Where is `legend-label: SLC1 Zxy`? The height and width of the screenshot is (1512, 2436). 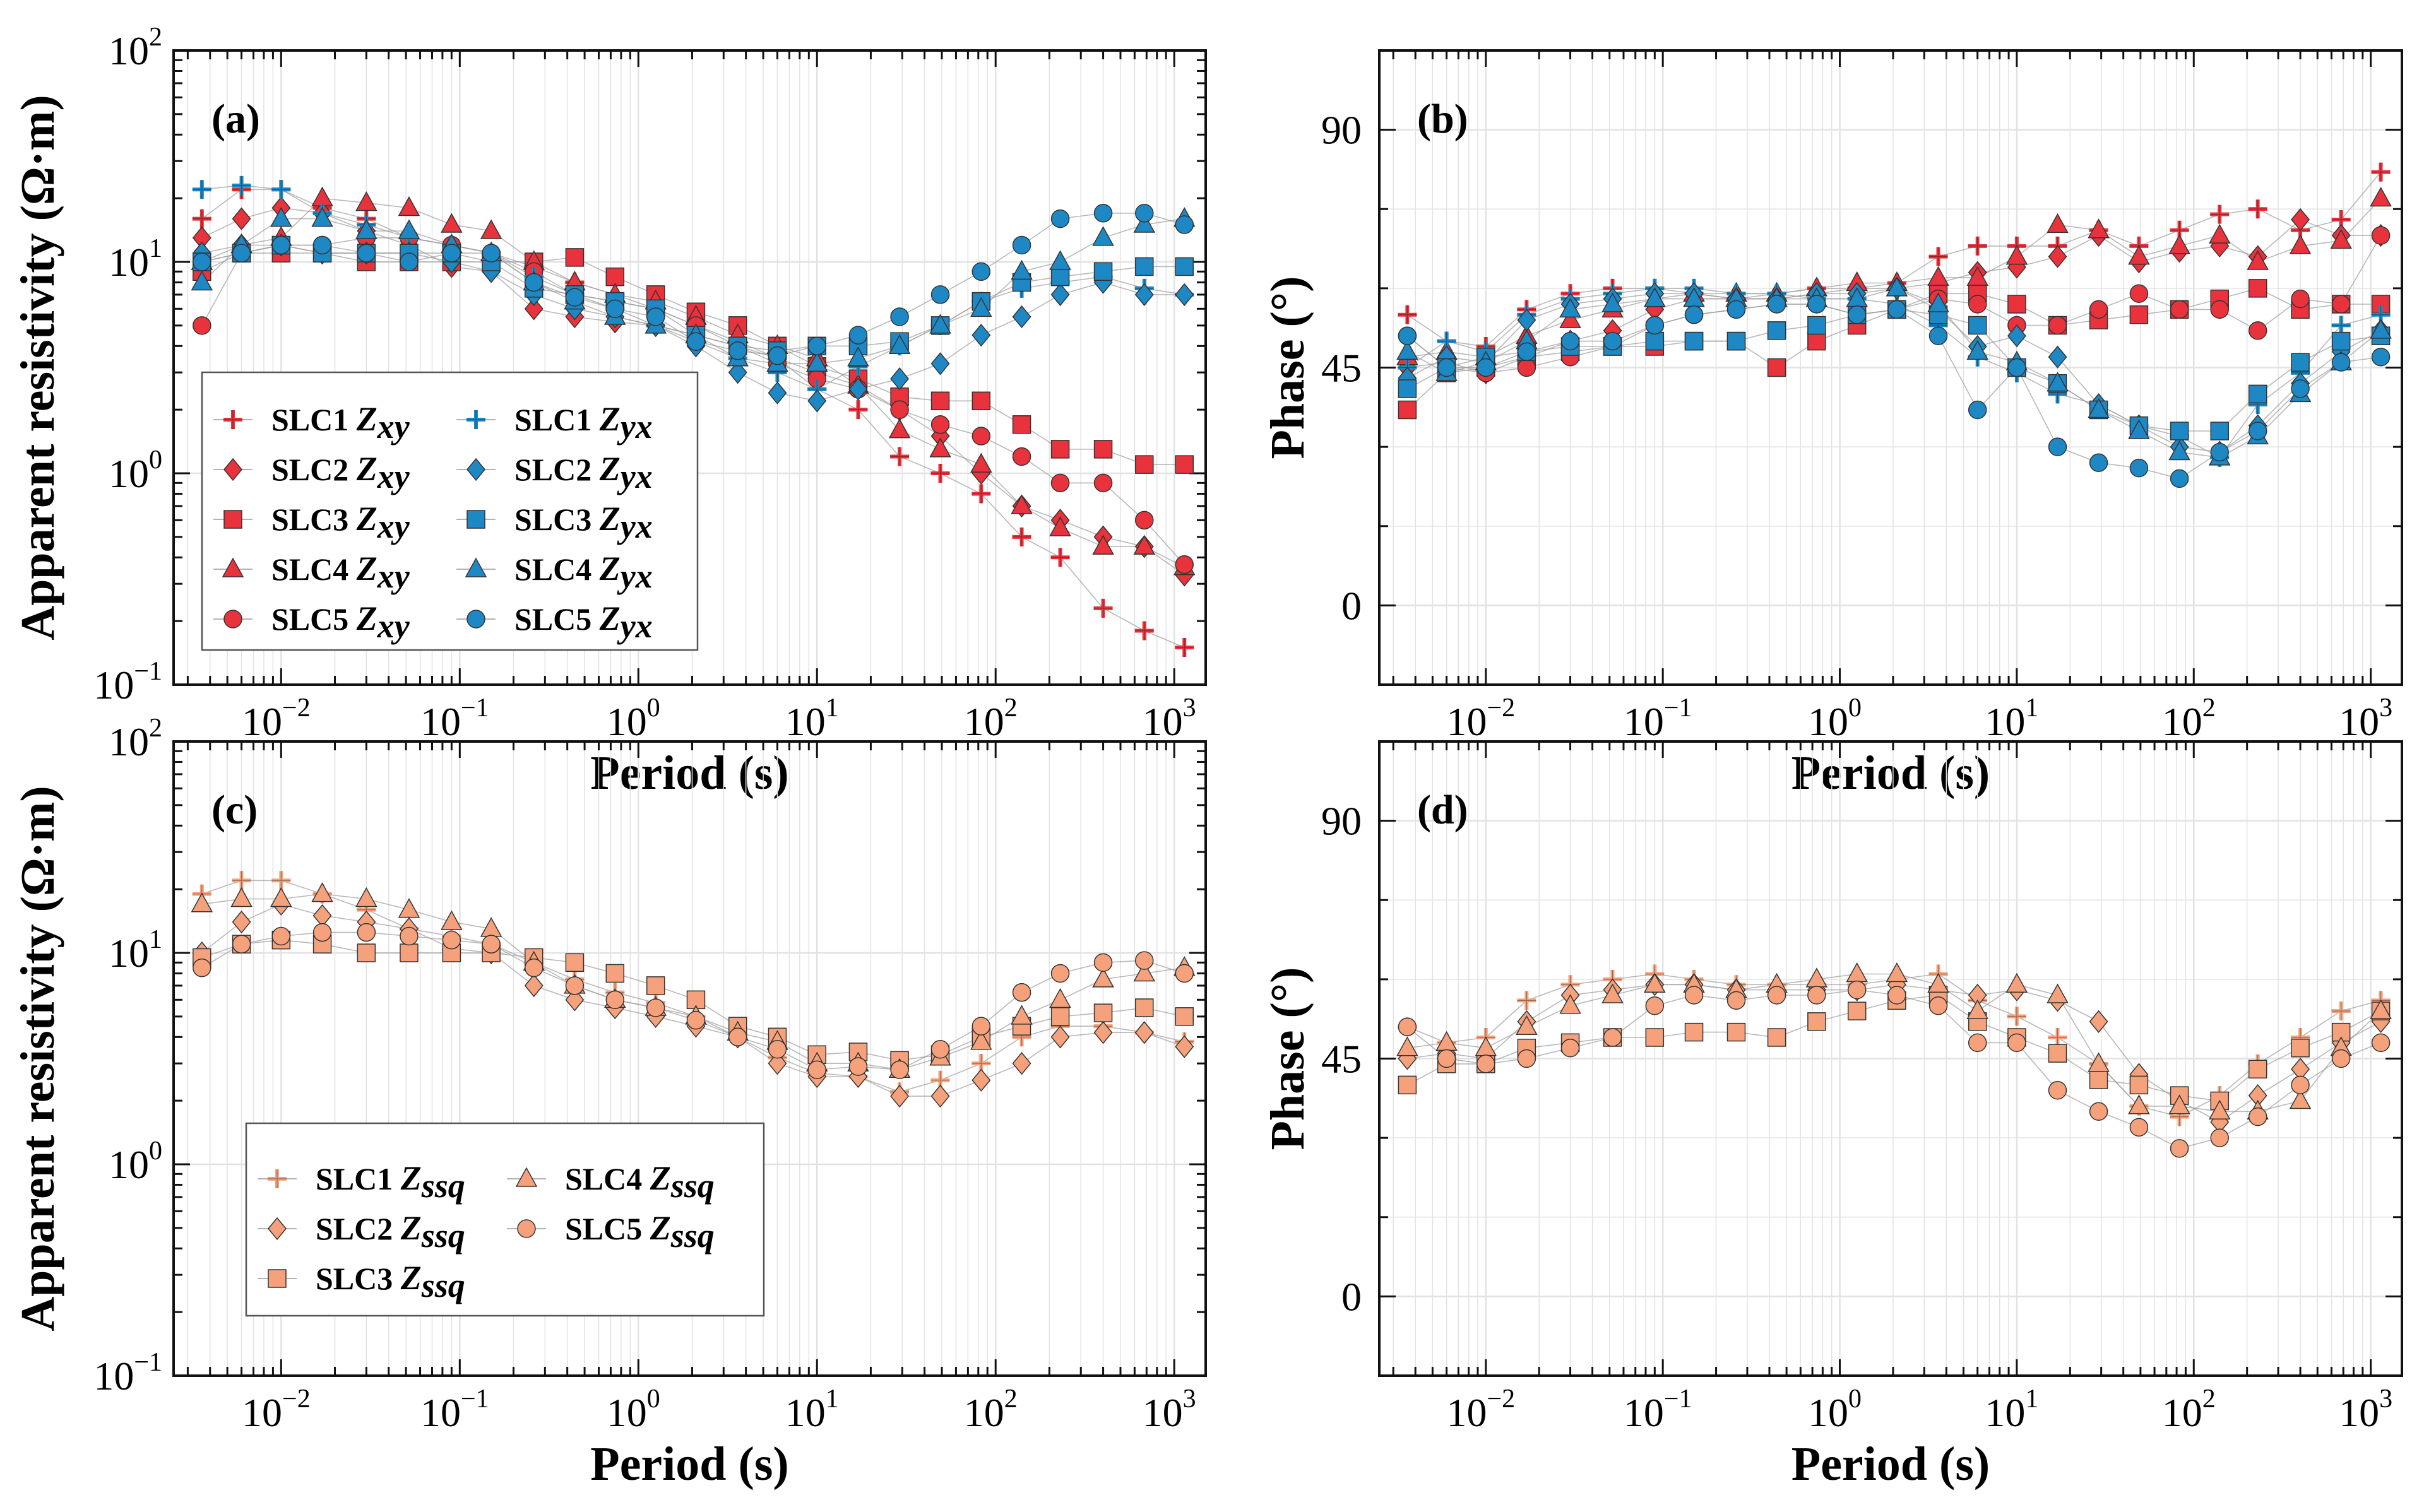 legend-label: SLC1 Zxy is located at coordinates (341, 423).